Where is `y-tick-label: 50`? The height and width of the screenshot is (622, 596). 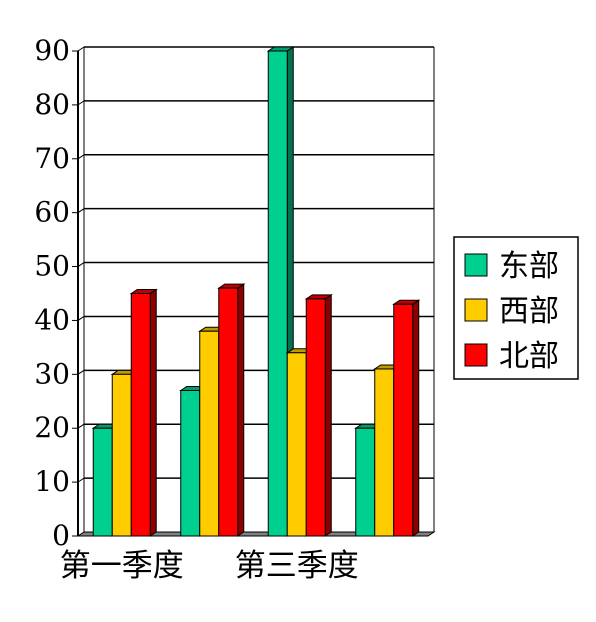 y-tick-label: 50 is located at coordinates (52, 266).